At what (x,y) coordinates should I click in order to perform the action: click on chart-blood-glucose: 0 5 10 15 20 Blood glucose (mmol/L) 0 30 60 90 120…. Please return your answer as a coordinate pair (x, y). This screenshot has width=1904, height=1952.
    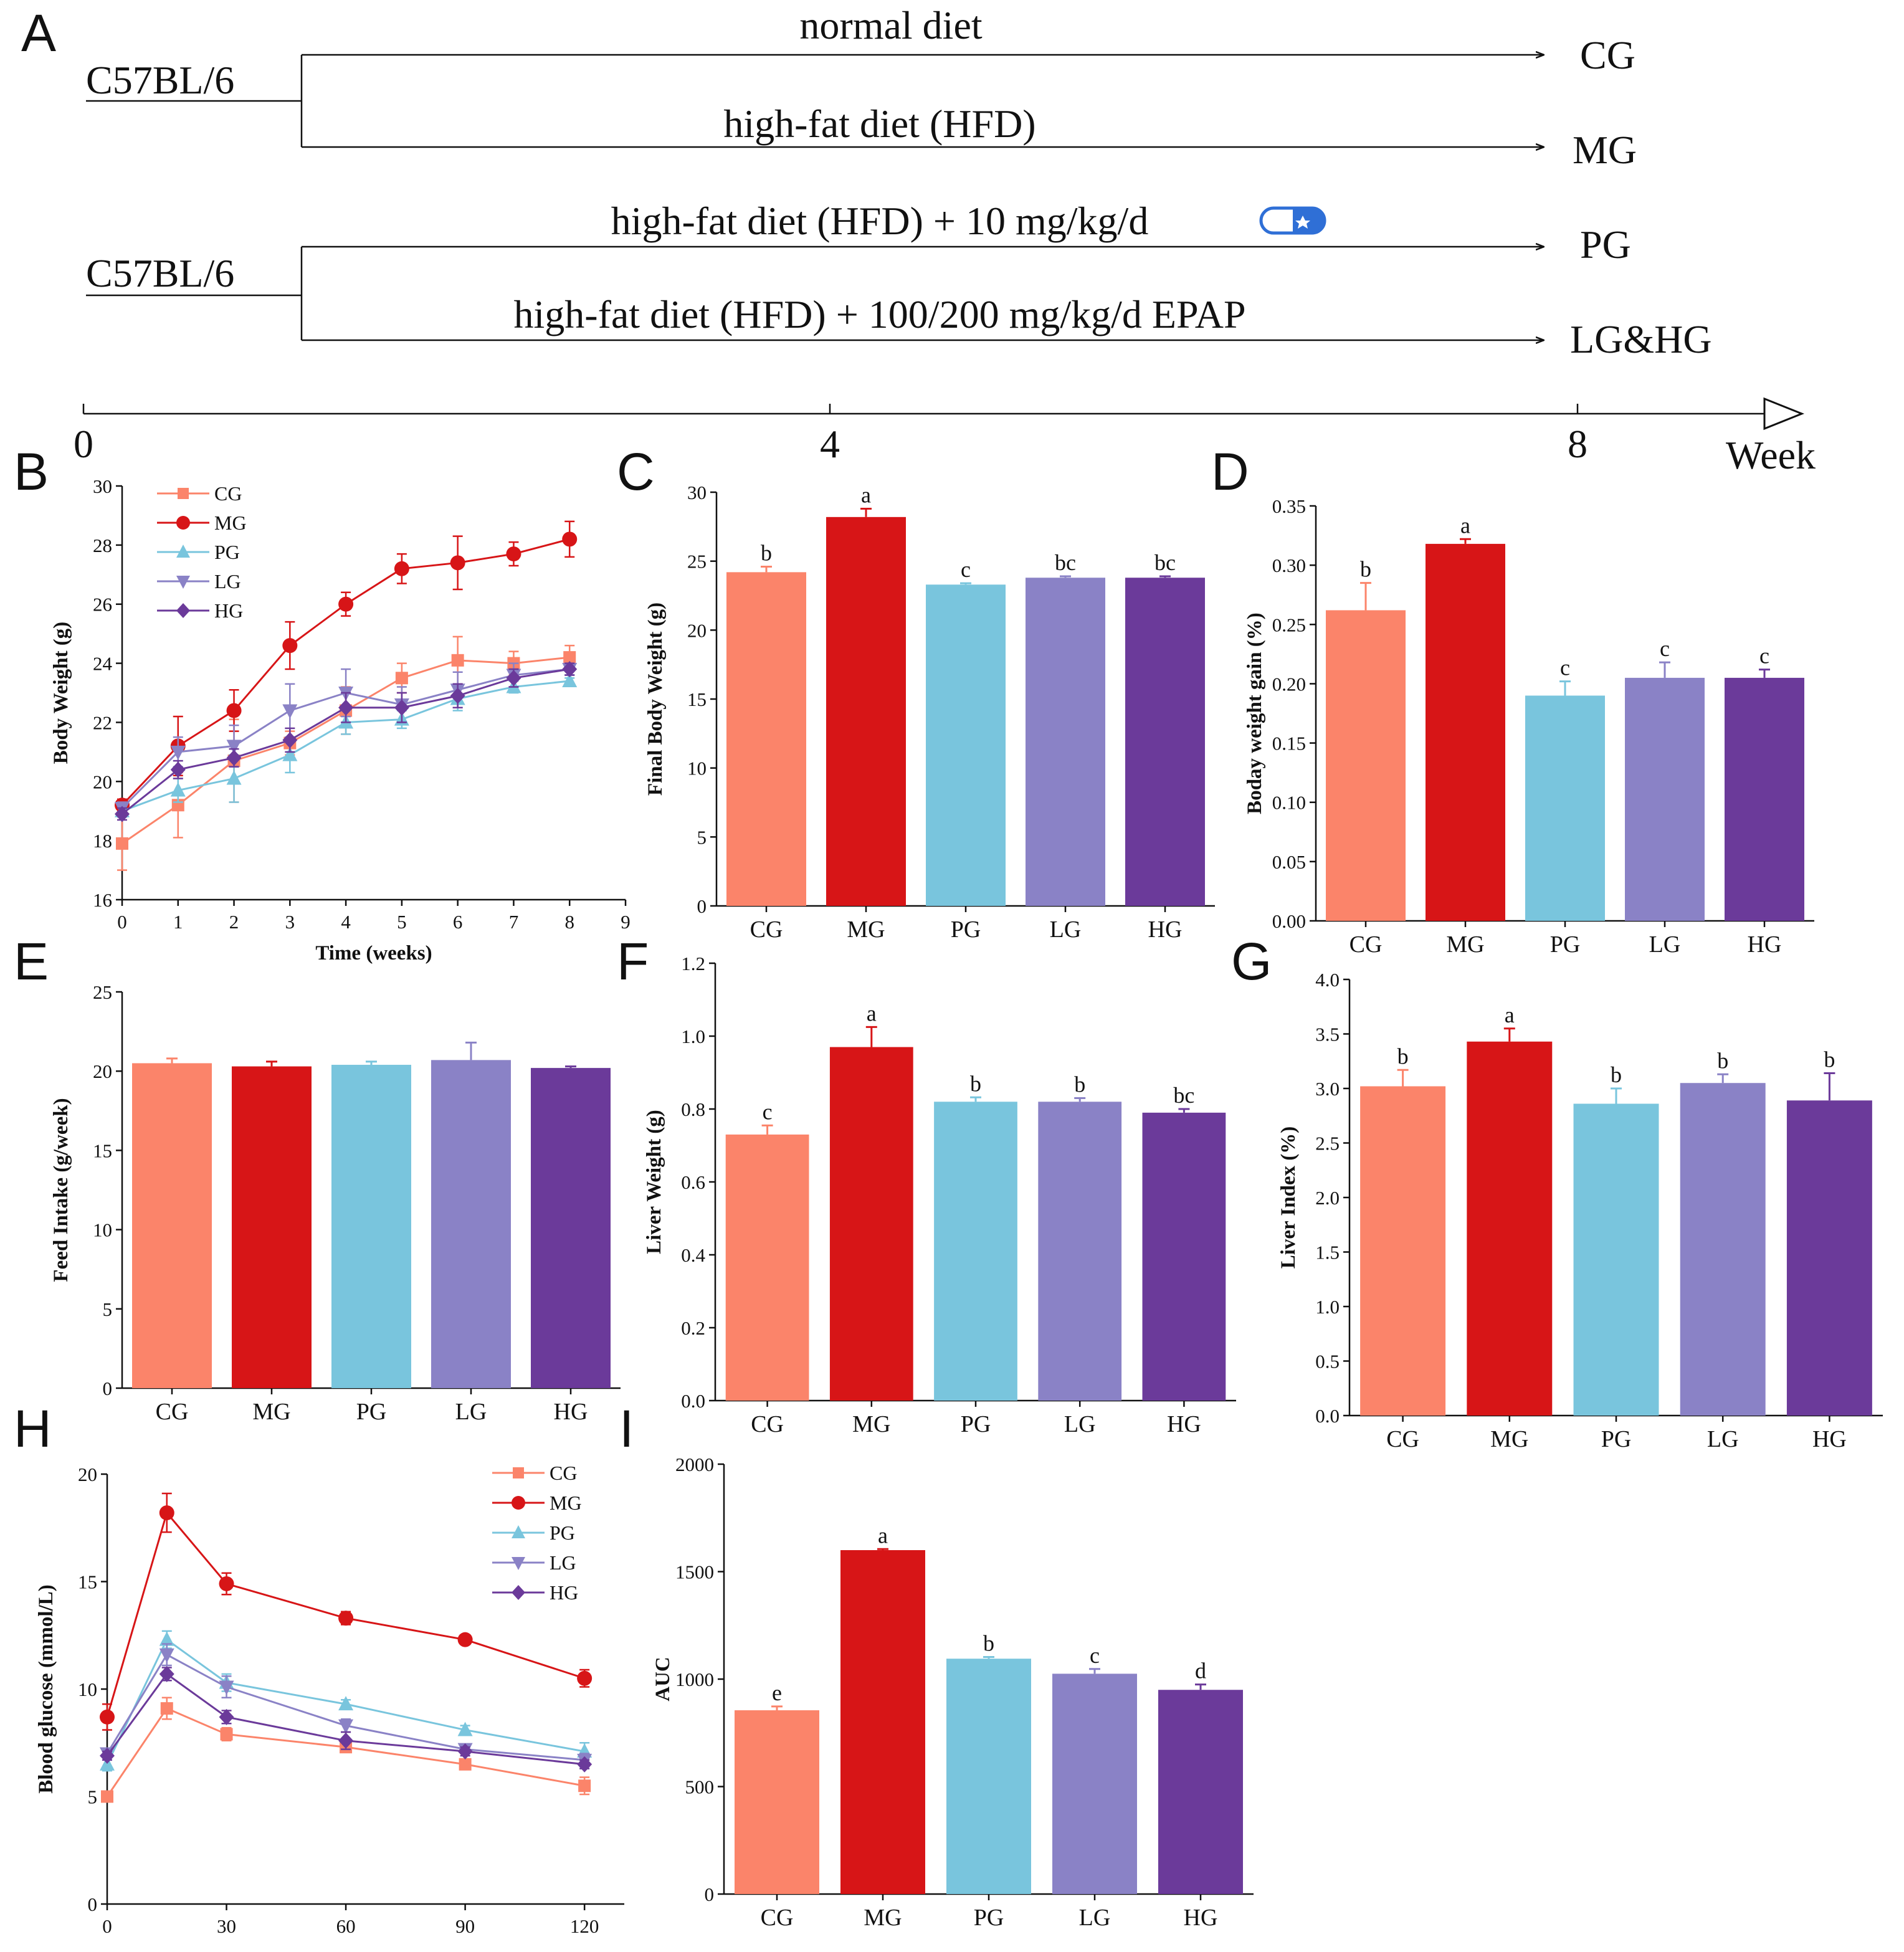
    Looking at the image, I should click on (330, 1699).